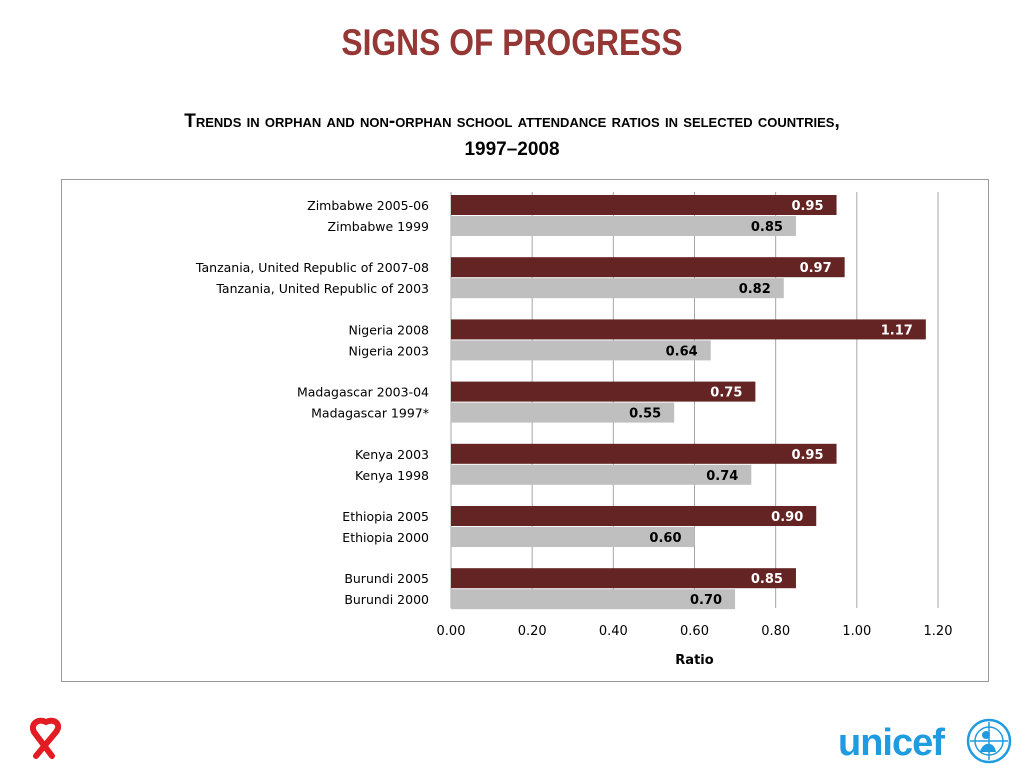  What do you see at coordinates (532, 631) in the screenshot?
I see `x-tick-label: 0.20` at bounding box center [532, 631].